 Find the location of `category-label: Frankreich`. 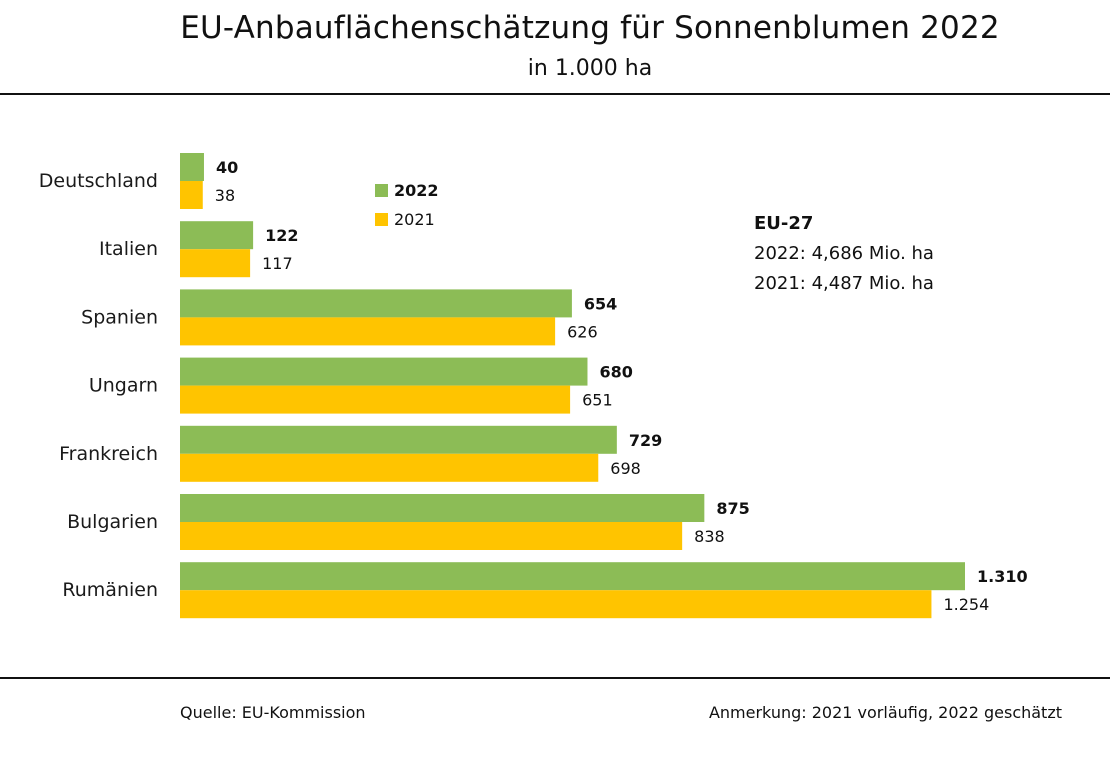

category-label: Frankreich is located at coordinates (108, 454).